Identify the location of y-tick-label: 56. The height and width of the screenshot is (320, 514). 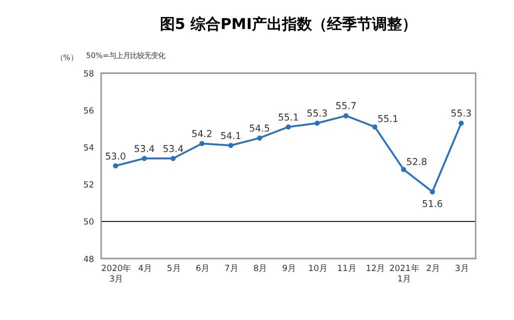
(88, 110).